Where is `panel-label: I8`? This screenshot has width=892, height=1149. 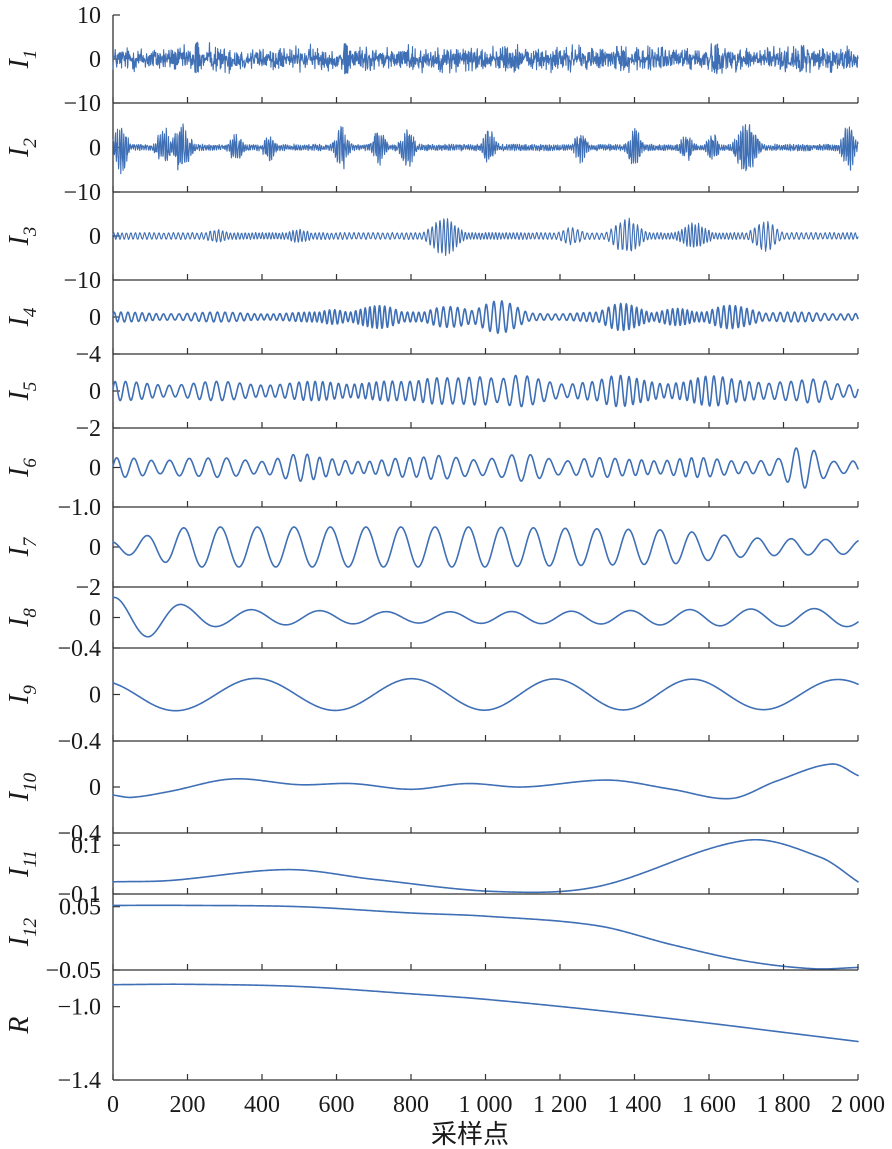 panel-label: I8 is located at coordinates (22, 618).